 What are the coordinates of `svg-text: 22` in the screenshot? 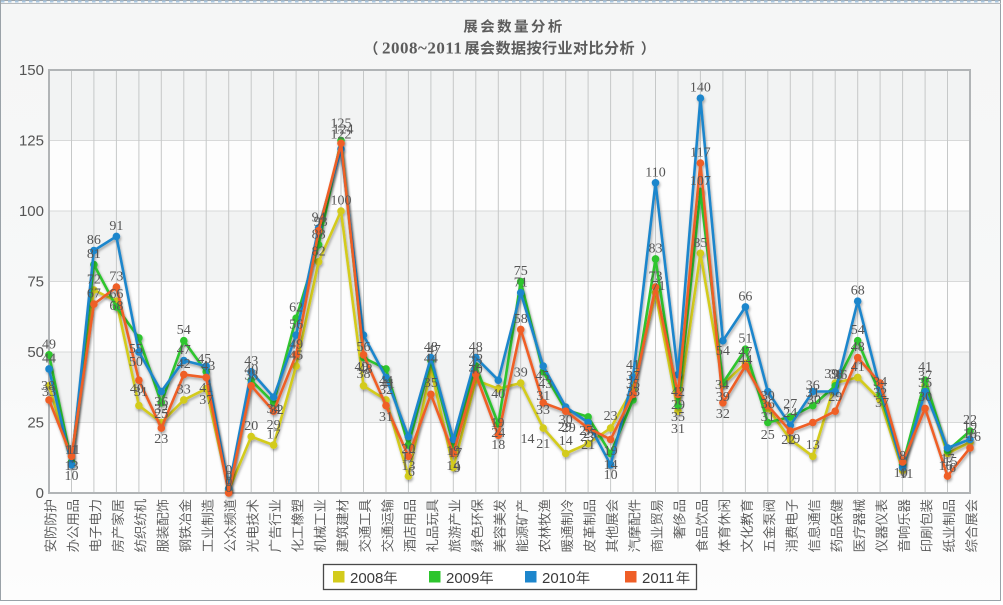 It's located at (970, 420).